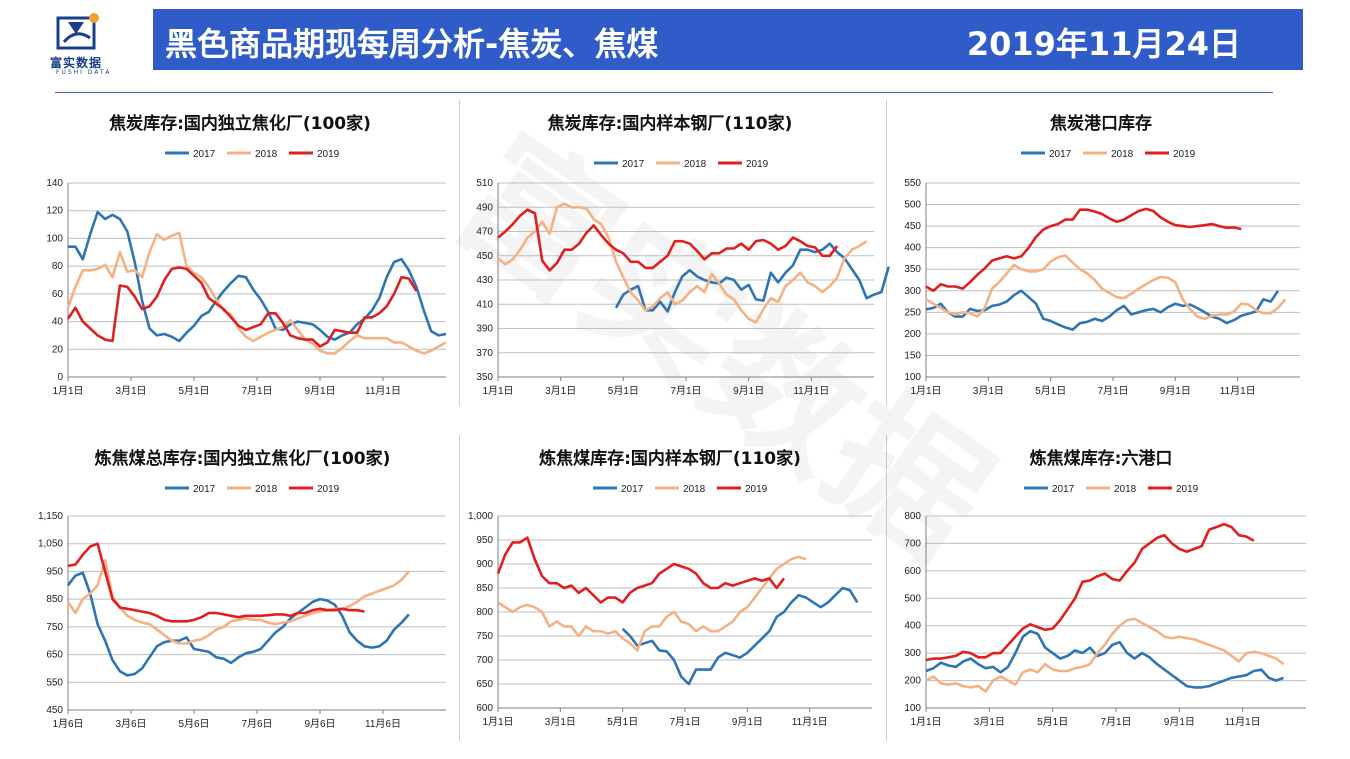 The width and height of the screenshot is (1350, 759). Describe the element at coordinates (58, 322) in the screenshot. I see `y-tick-label: 40` at that location.